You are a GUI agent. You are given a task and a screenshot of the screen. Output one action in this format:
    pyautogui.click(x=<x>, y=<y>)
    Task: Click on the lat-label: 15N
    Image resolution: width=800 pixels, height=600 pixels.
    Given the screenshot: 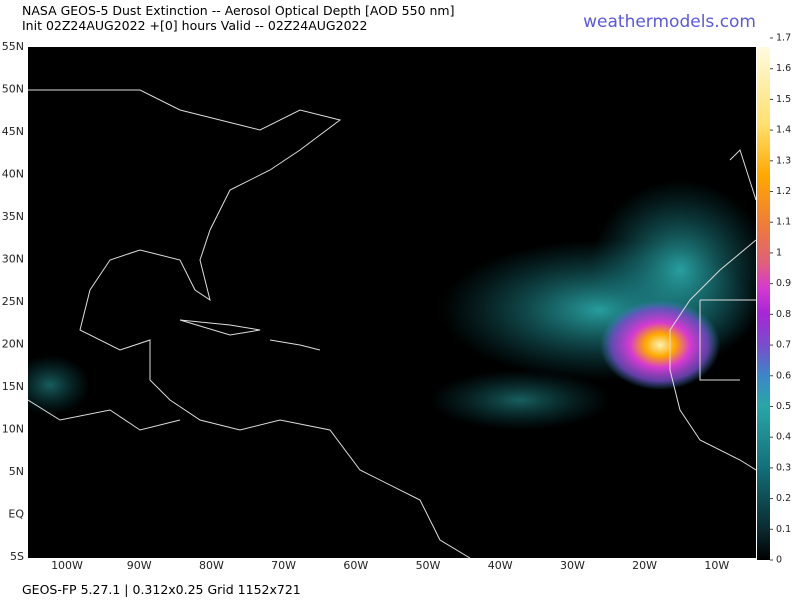 What is the action you would take?
    pyautogui.click(x=13, y=386)
    